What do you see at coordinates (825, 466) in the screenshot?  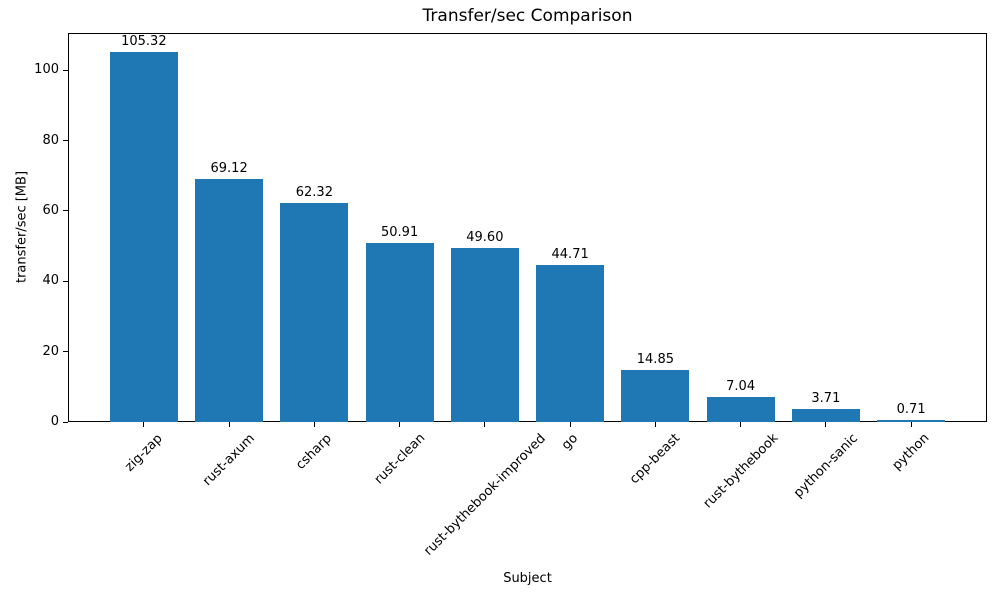 I see `x-tick-label: python-sanic` at bounding box center [825, 466].